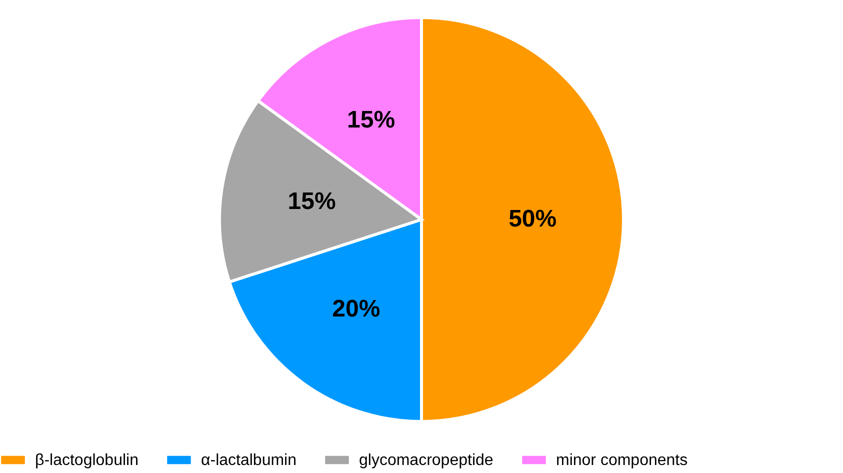 The width and height of the screenshot is (843, 473). What do you see at coordinates (622, 460) in the screenshot?
I see `legend-label: minor components` at bounding box center [622, 460].